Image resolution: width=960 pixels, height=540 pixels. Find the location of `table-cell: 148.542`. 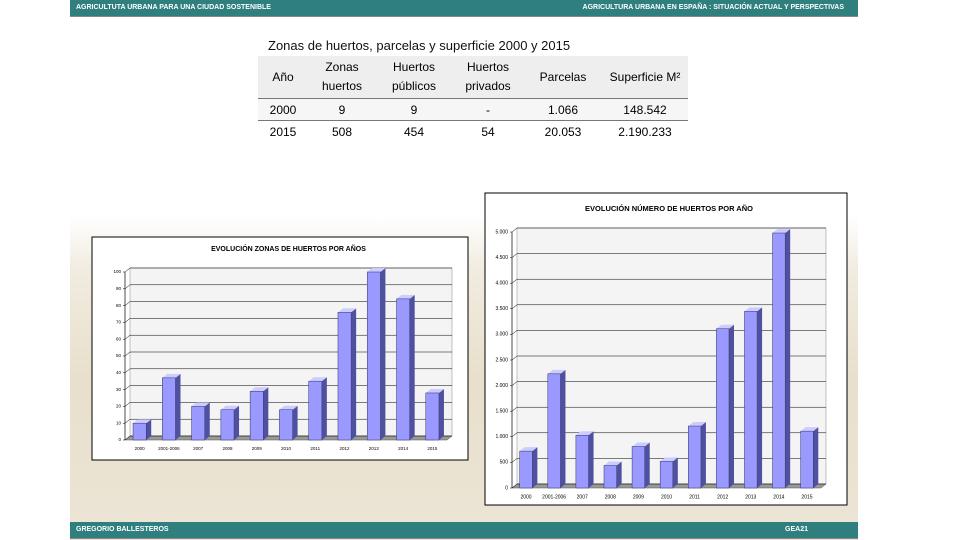

table-cell: 148.542 is located at coordinates (645, 109).